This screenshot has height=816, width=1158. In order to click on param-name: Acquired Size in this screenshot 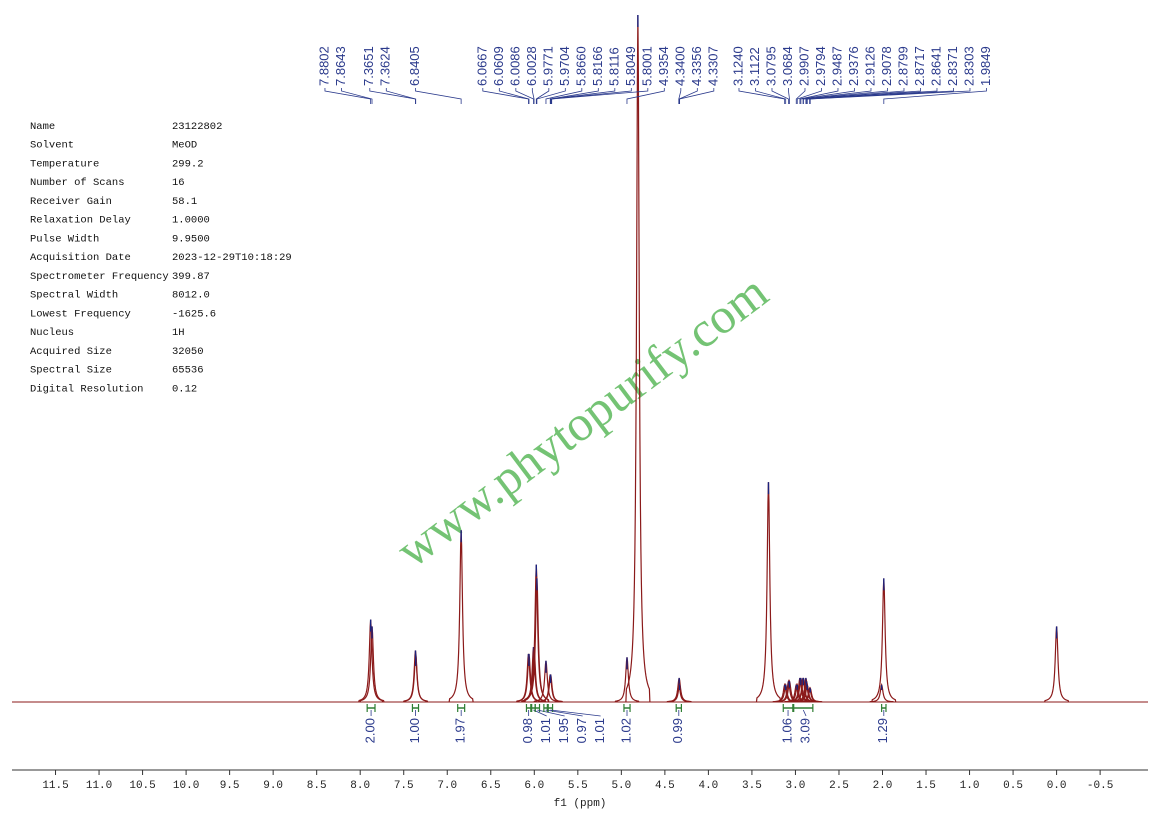, I will do `click(71, 352)`.